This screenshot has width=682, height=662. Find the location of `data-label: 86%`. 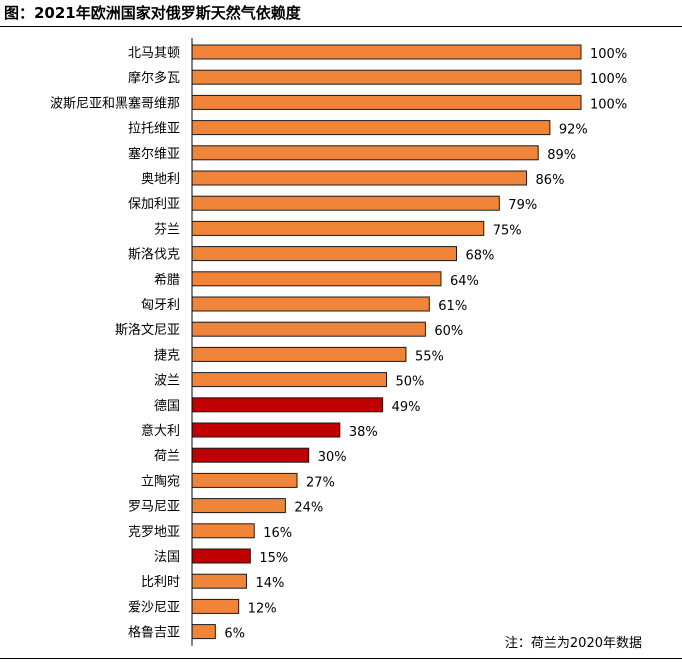

data-label: 86% is located at coordinates (550, 180).